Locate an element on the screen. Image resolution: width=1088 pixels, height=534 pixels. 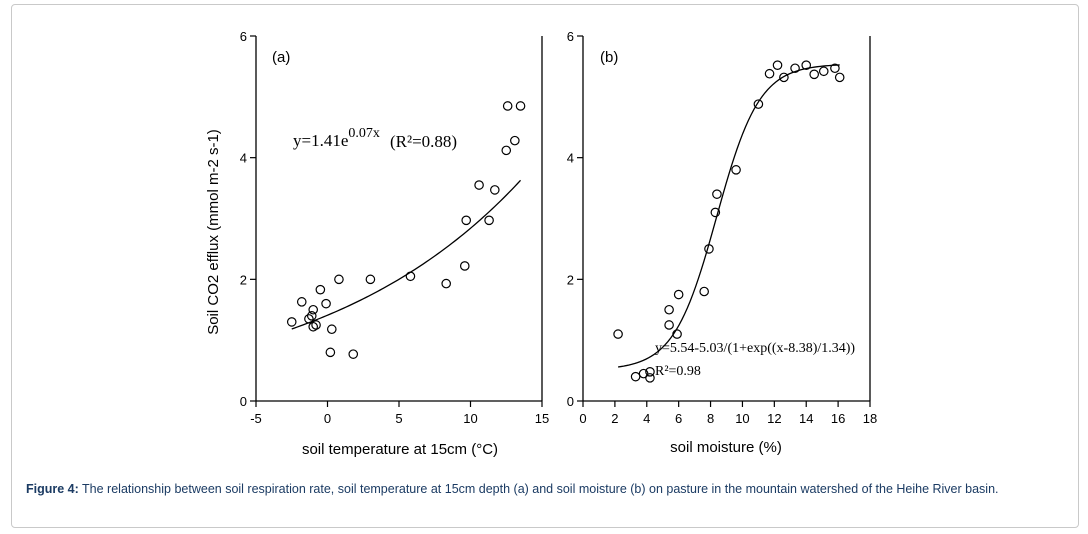
x-tick-label-b: 16 is located at coordinates (838, 418).